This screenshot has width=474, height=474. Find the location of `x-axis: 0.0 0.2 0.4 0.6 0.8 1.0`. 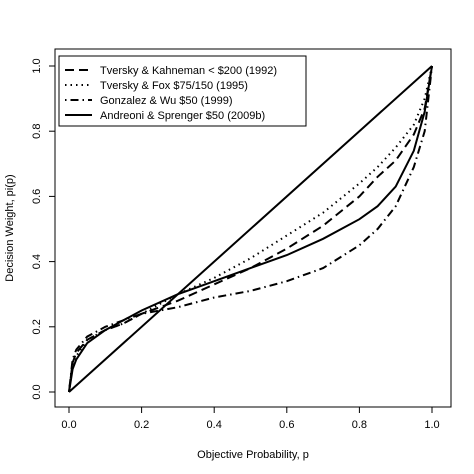

x-axis: 0.0 0.2 0.4 0.6 0.8 1.0 is located at coordinates (250, 419).